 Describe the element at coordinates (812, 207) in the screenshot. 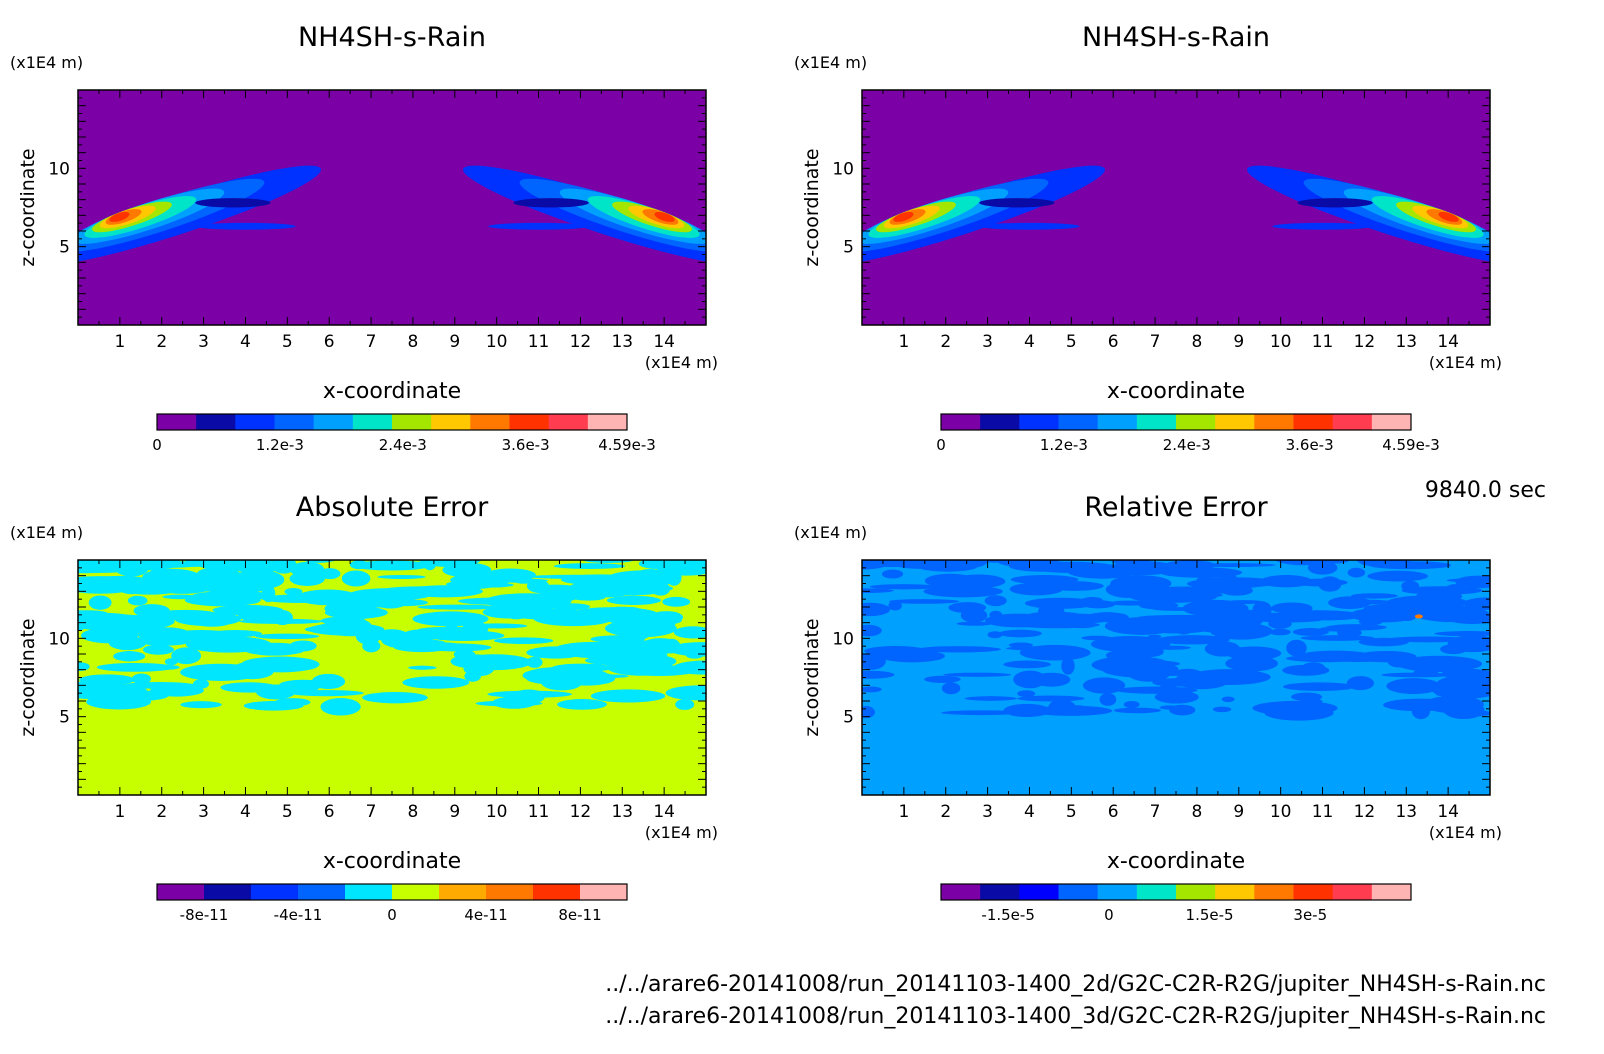

I see `y-axis-label: z-coordinate` at that location.